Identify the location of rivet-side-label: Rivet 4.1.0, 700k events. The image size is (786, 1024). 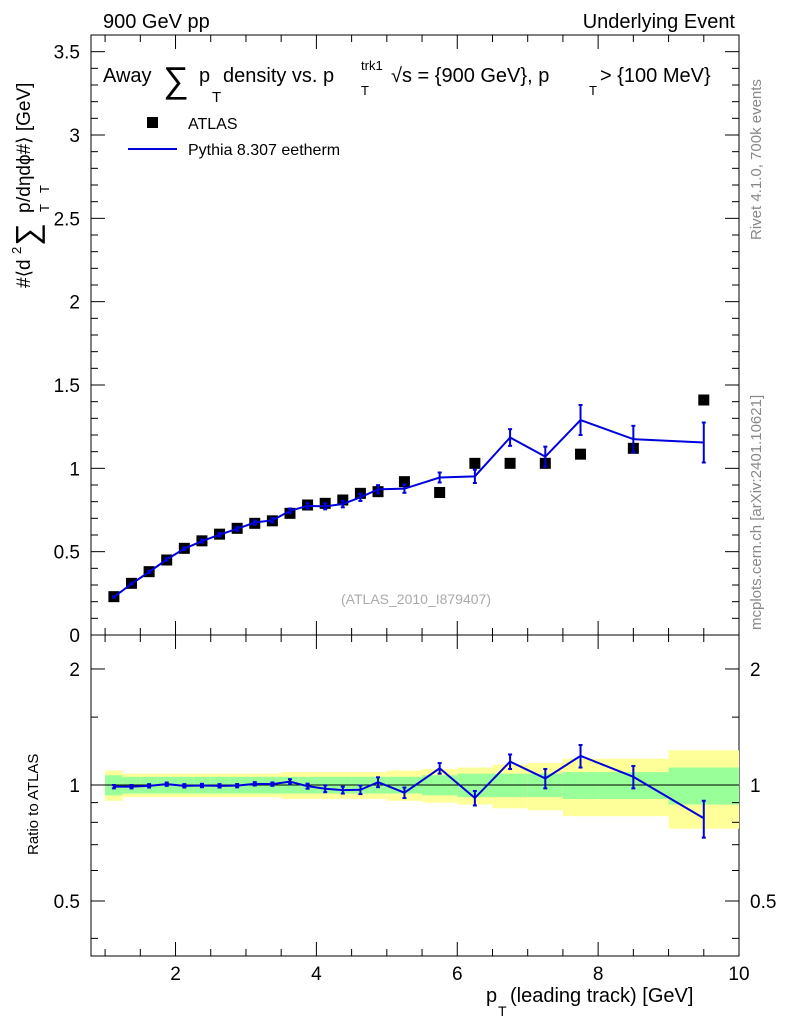
(756, 159).